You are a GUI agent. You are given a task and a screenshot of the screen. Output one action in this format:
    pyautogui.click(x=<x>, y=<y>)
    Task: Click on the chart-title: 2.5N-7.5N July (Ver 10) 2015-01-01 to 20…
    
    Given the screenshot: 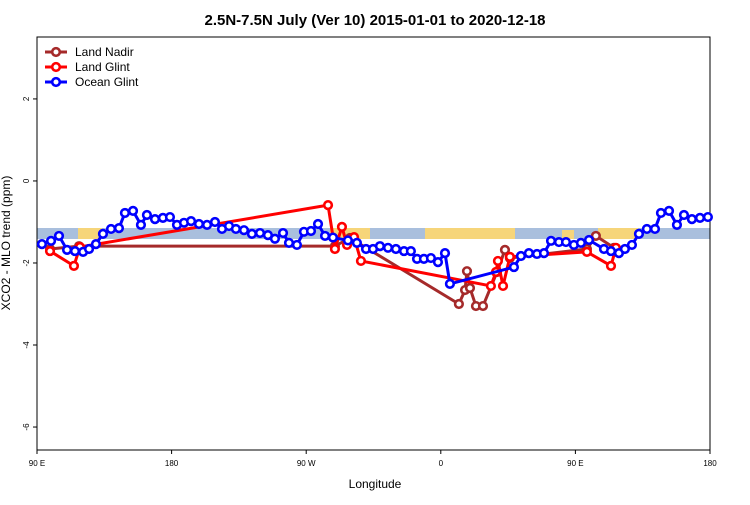 What is the action you would take?
    pyautogui.click(x=374, y=20)
    